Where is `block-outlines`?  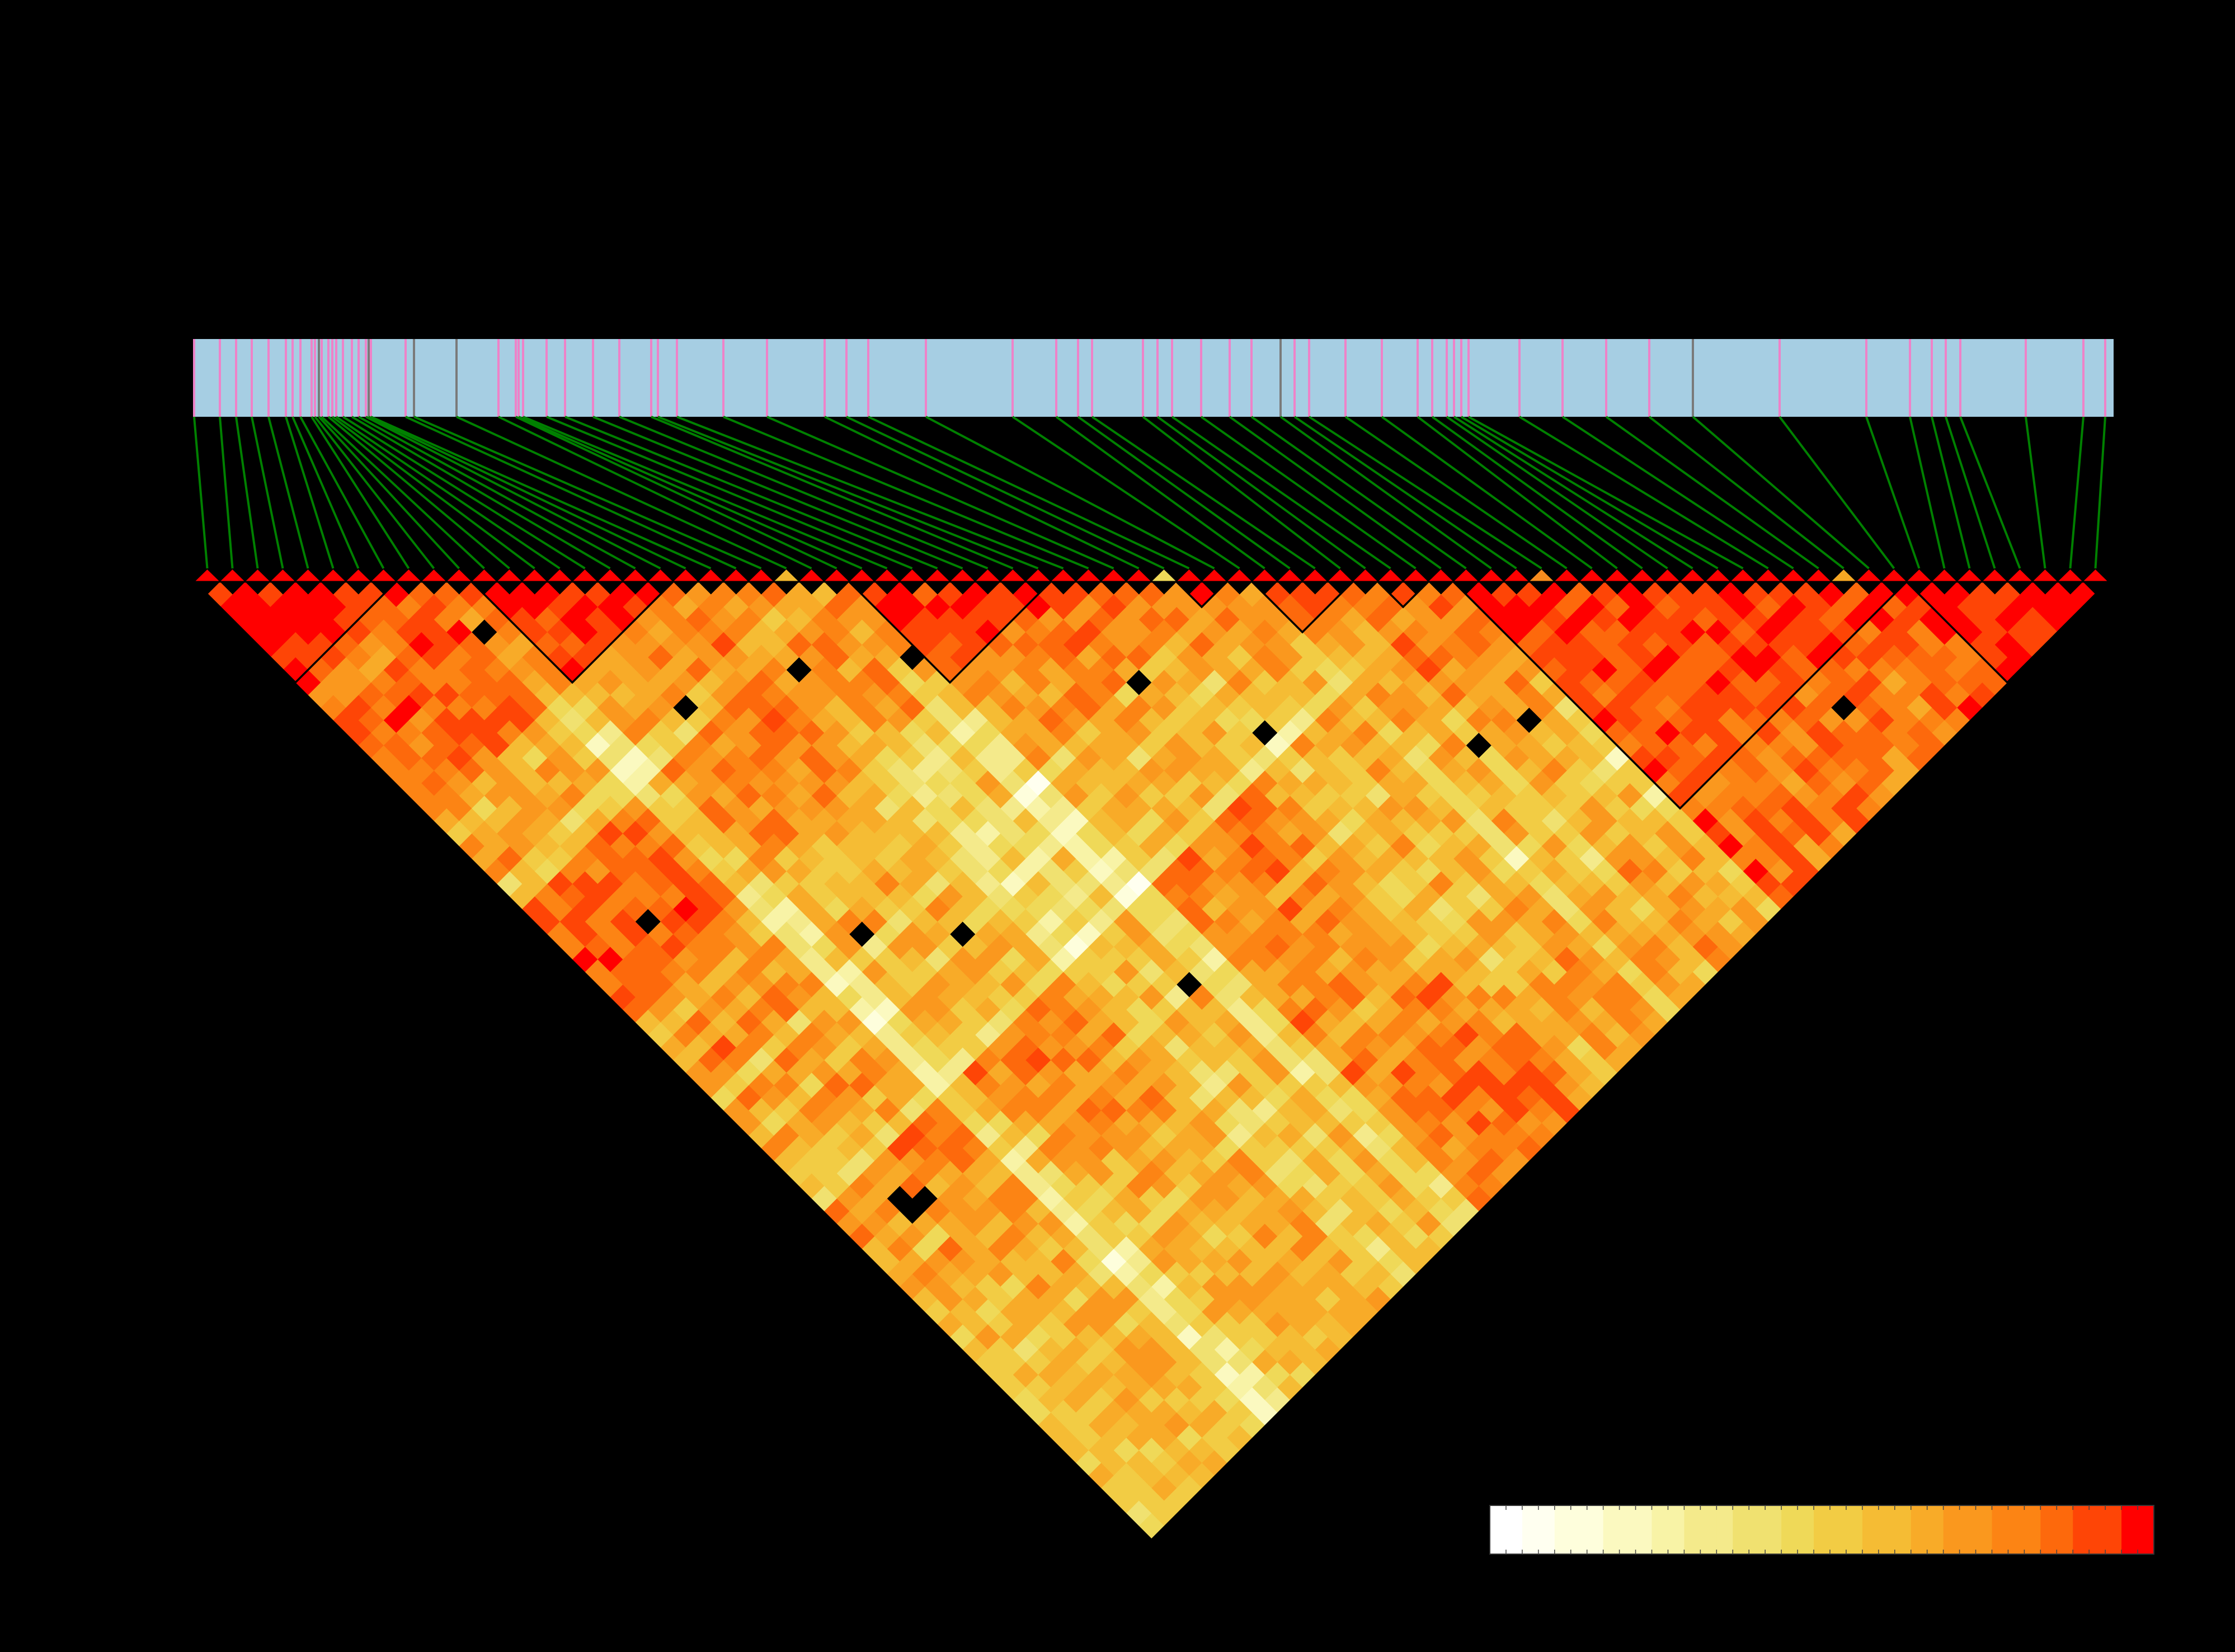 block-outlines is located at coordinates (1151, 695).